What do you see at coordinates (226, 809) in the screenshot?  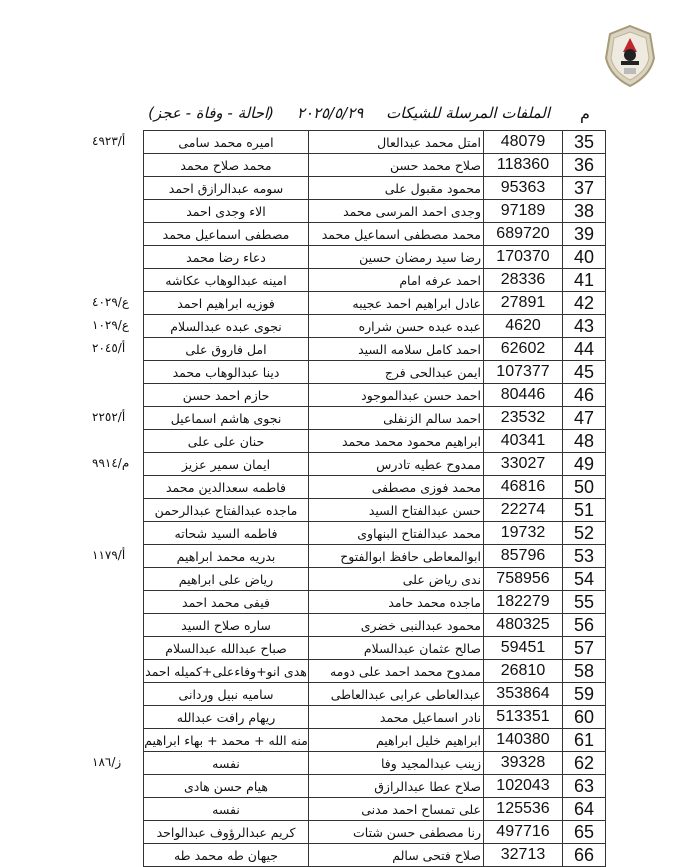 I see `beneficiary-name: نفسه` at bounding box center [226, 809].